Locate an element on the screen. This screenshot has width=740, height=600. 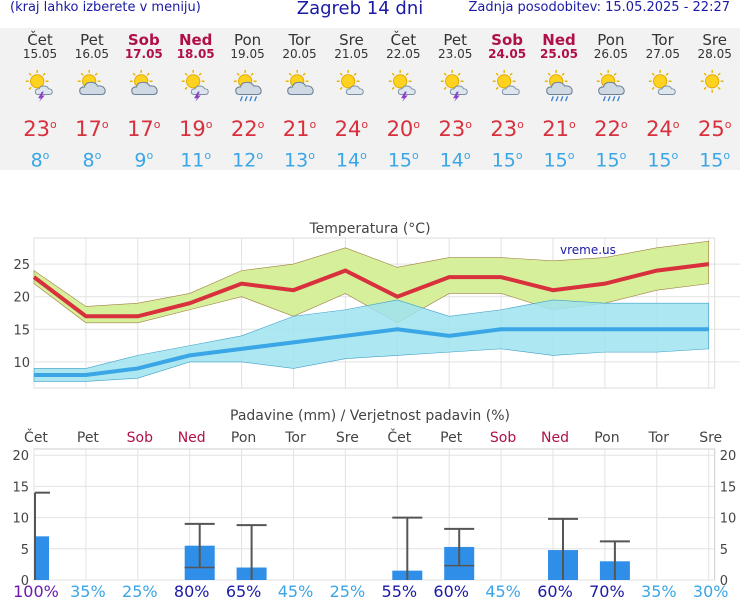
temperature-y-tick-label: 10 is located at coordinates (21, 363).